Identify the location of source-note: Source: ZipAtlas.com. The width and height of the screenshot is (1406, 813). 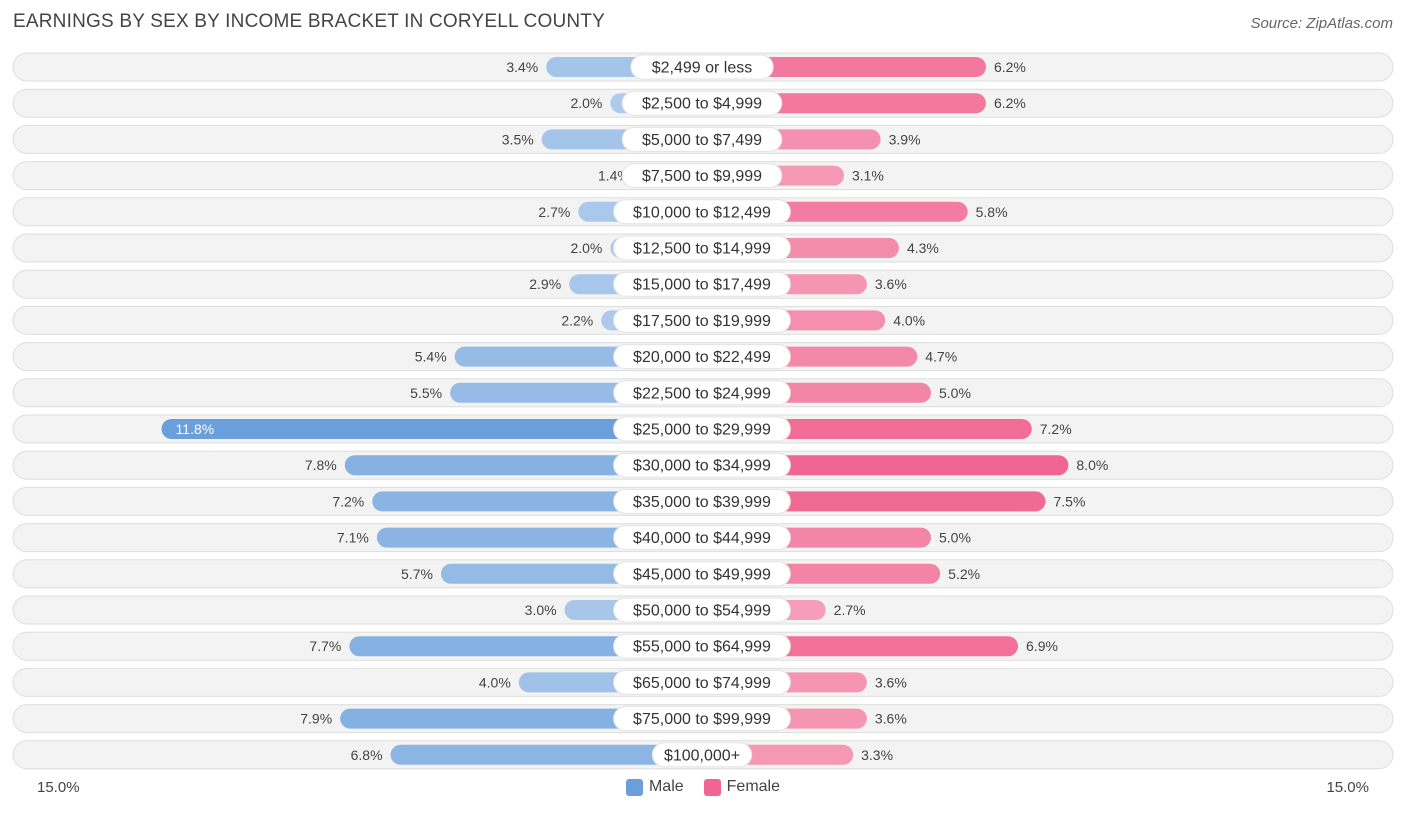
(1321, 23).